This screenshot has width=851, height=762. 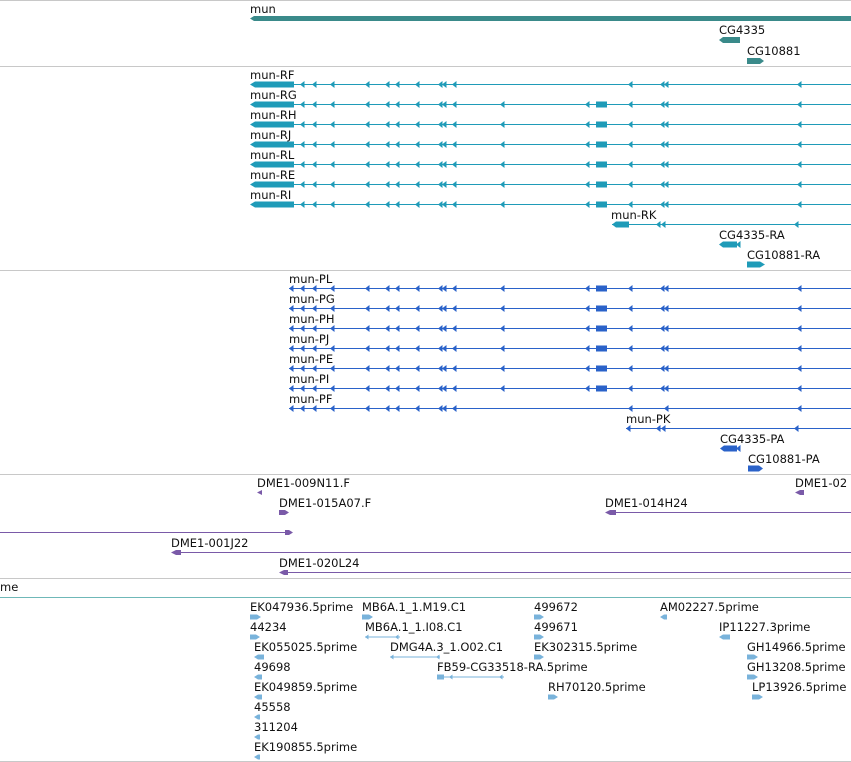 I want to click on protein-cg10881-pa, so click(x=755, y=468).